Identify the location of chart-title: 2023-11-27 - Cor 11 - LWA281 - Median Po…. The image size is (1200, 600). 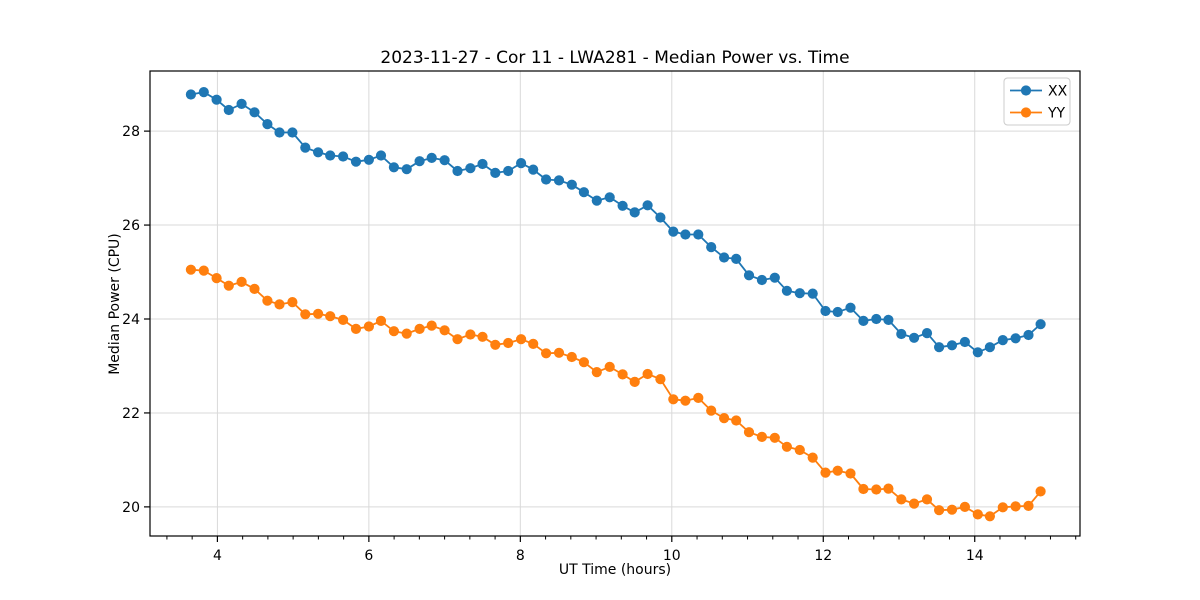
(614, 58).